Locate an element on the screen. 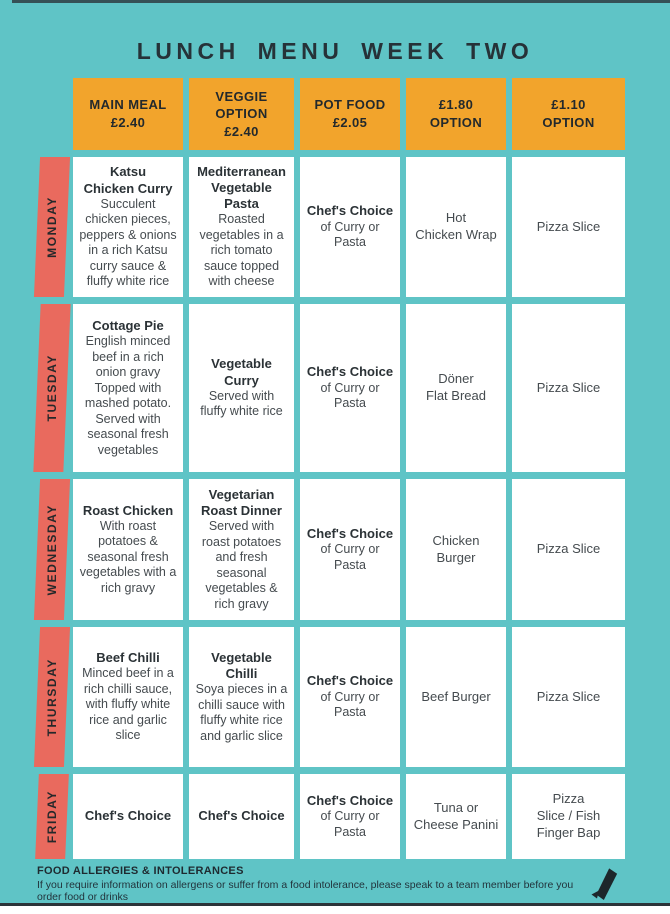  meal-title: Mediterranean Vegetable Pasta is located at coordinates (241, 188).